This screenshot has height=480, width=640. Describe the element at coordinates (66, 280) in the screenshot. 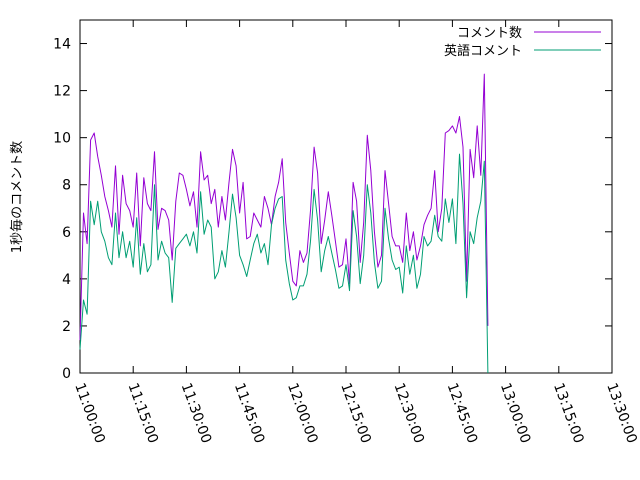

I see `y-tick-label: 4` at that location.